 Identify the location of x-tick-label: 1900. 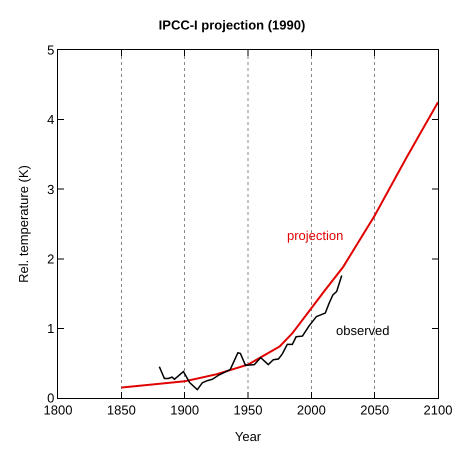
(185, 410).